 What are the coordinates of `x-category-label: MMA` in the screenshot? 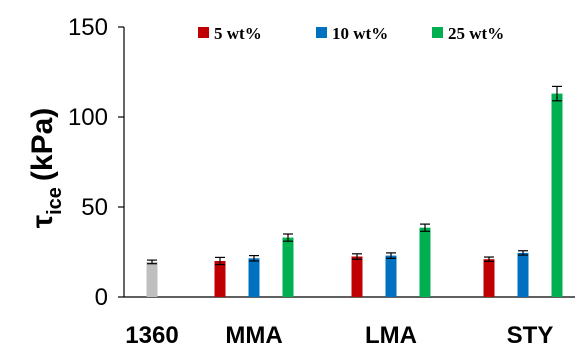 It's located at (253, 335).